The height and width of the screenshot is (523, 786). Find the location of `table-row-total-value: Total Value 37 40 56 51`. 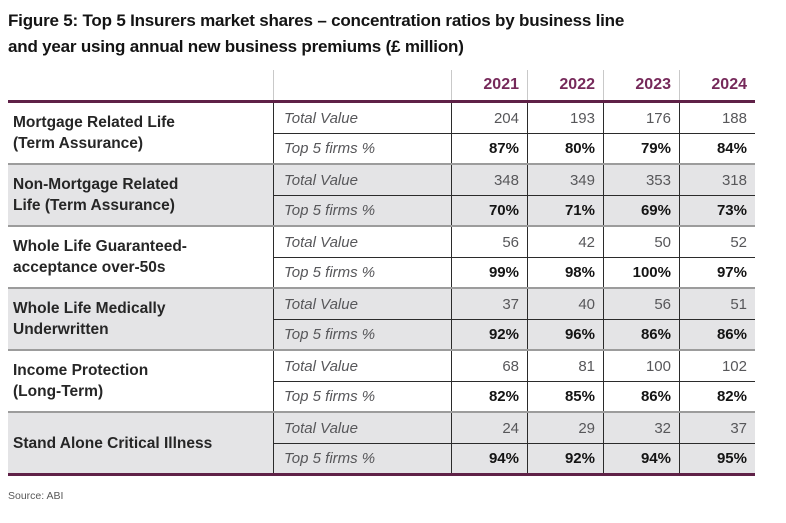

table-row-total-value: Total Value 37 40 56 51 is located at coordinates (514, 304).